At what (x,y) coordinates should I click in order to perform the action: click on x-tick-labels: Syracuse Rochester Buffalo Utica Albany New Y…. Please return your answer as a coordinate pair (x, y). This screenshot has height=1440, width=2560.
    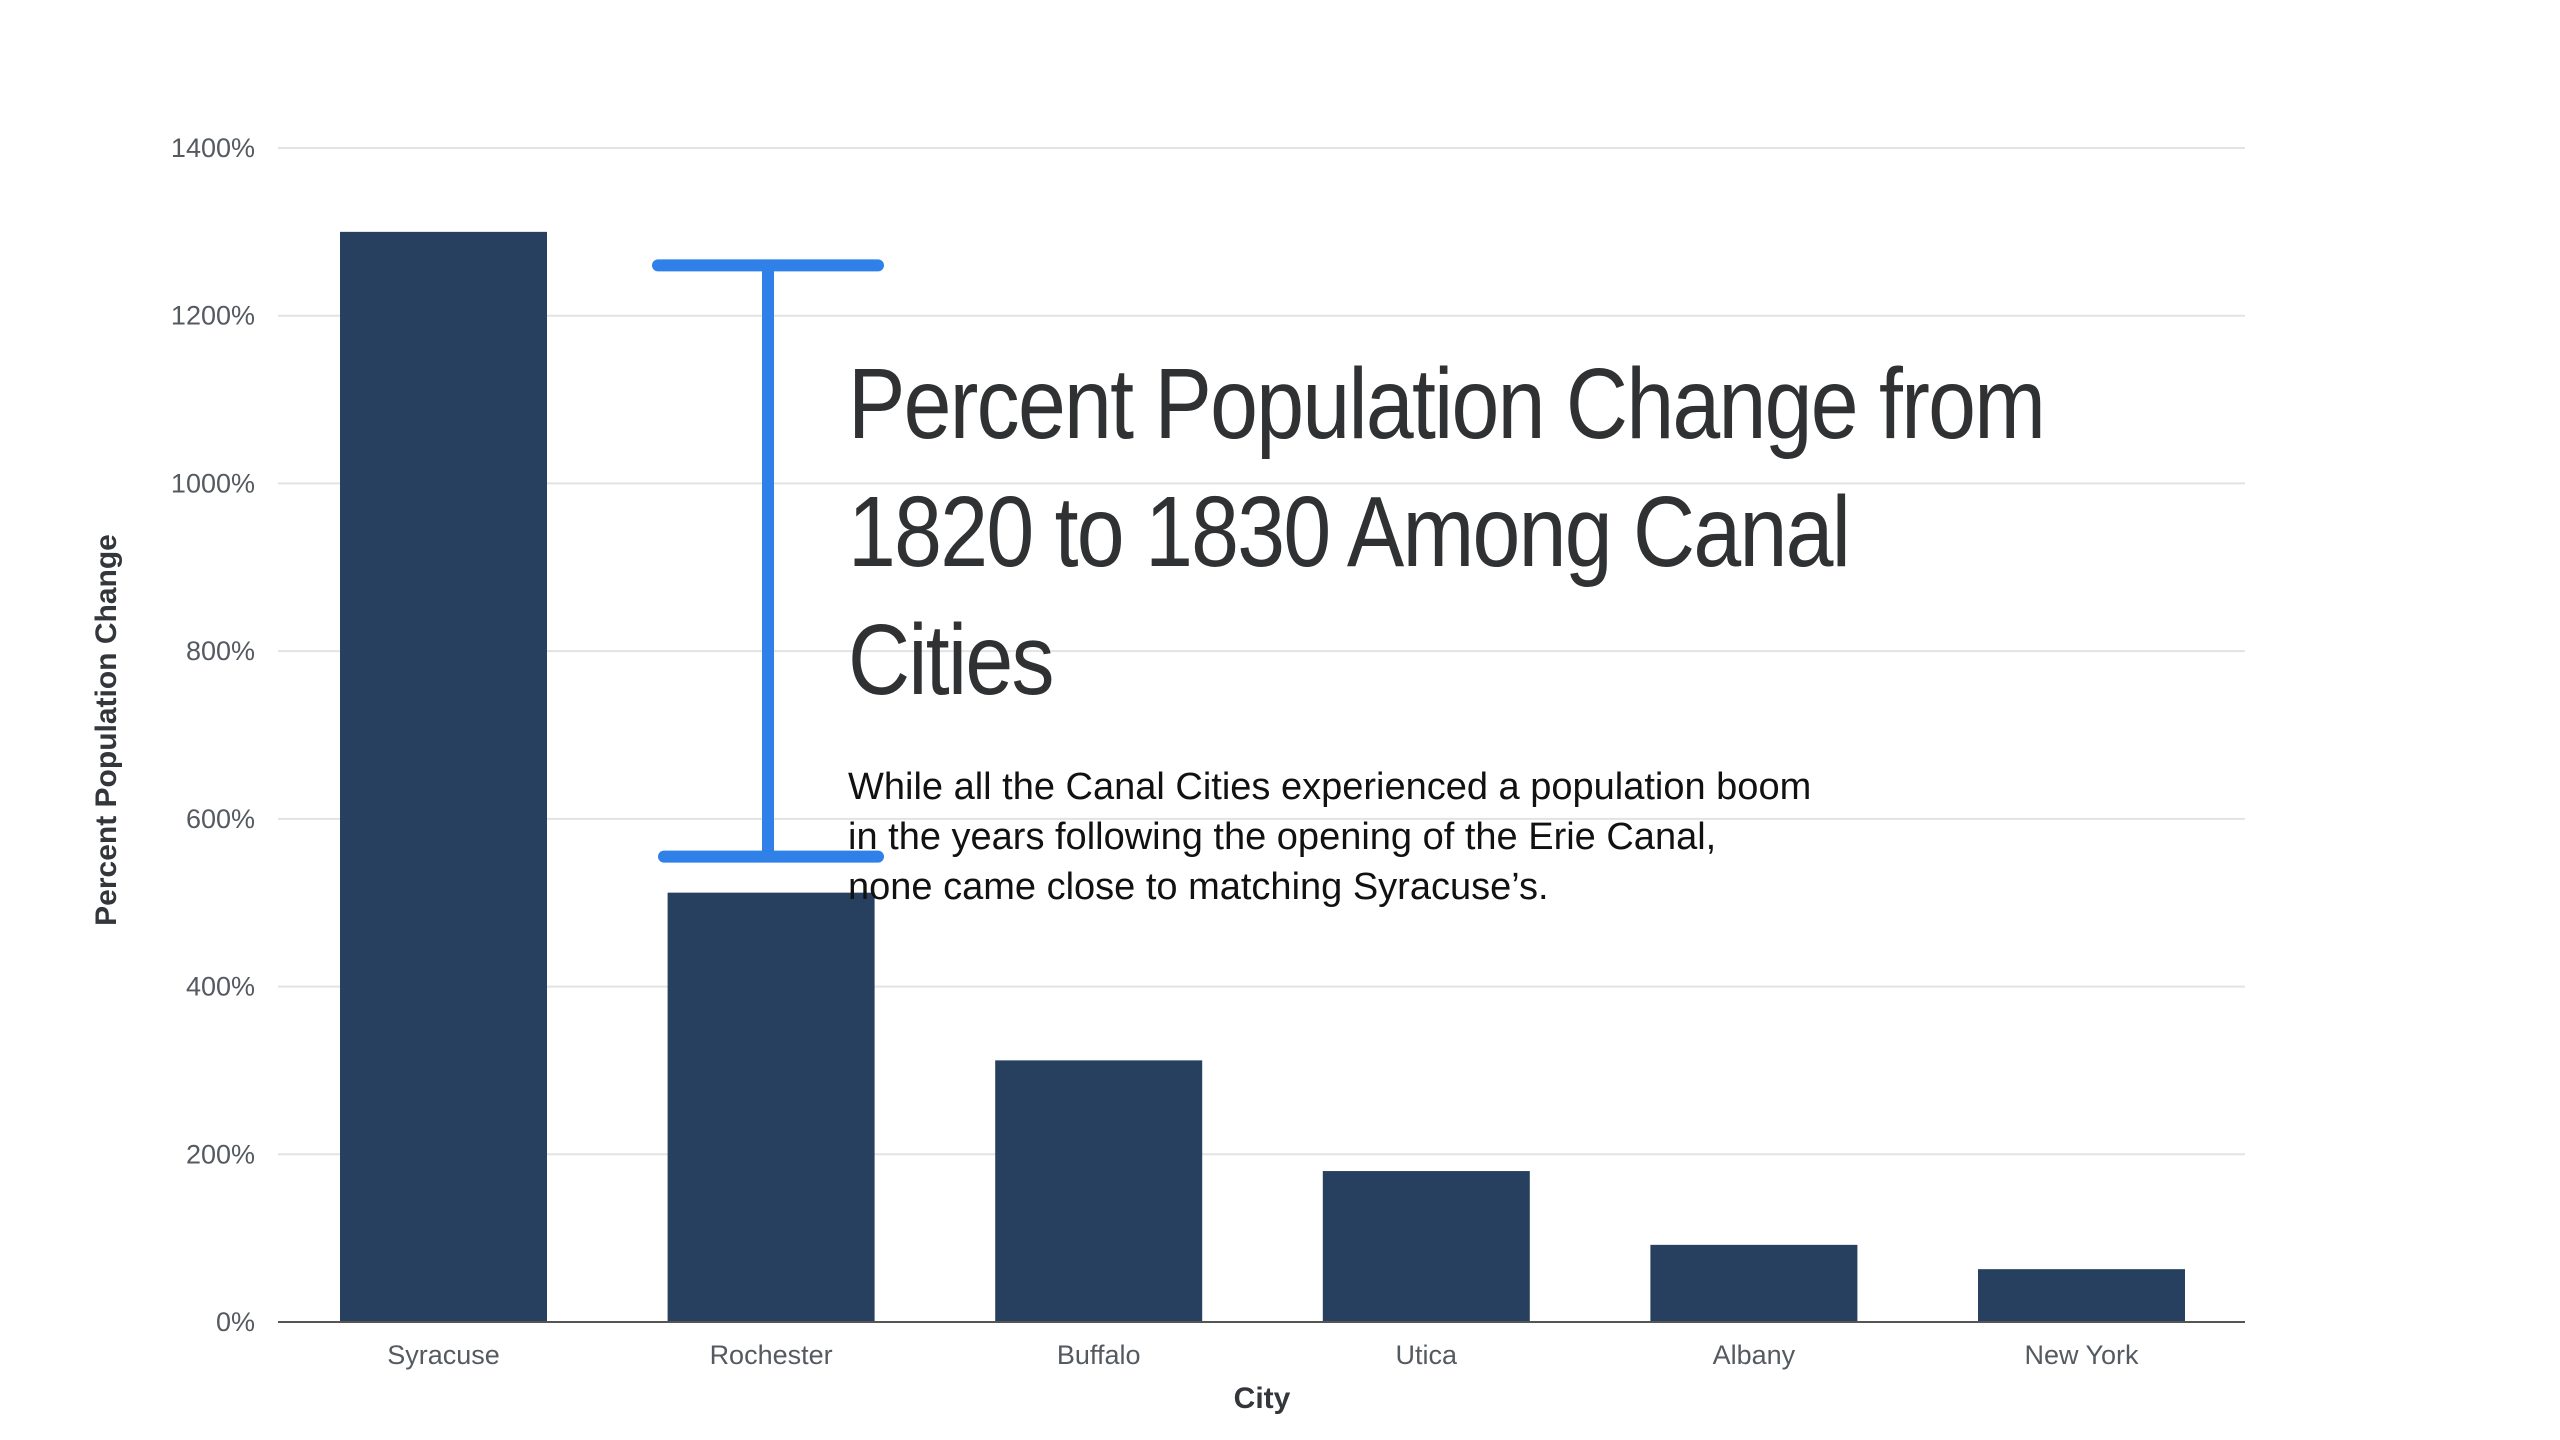
    Looking at the image, I should click on (1263, 1355).